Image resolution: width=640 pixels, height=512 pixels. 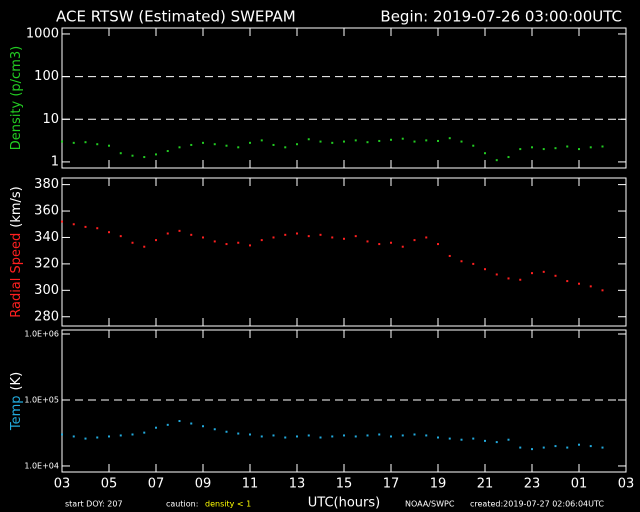 I want to click on y-axis-label-part: (K), so click(x=16, y=381).